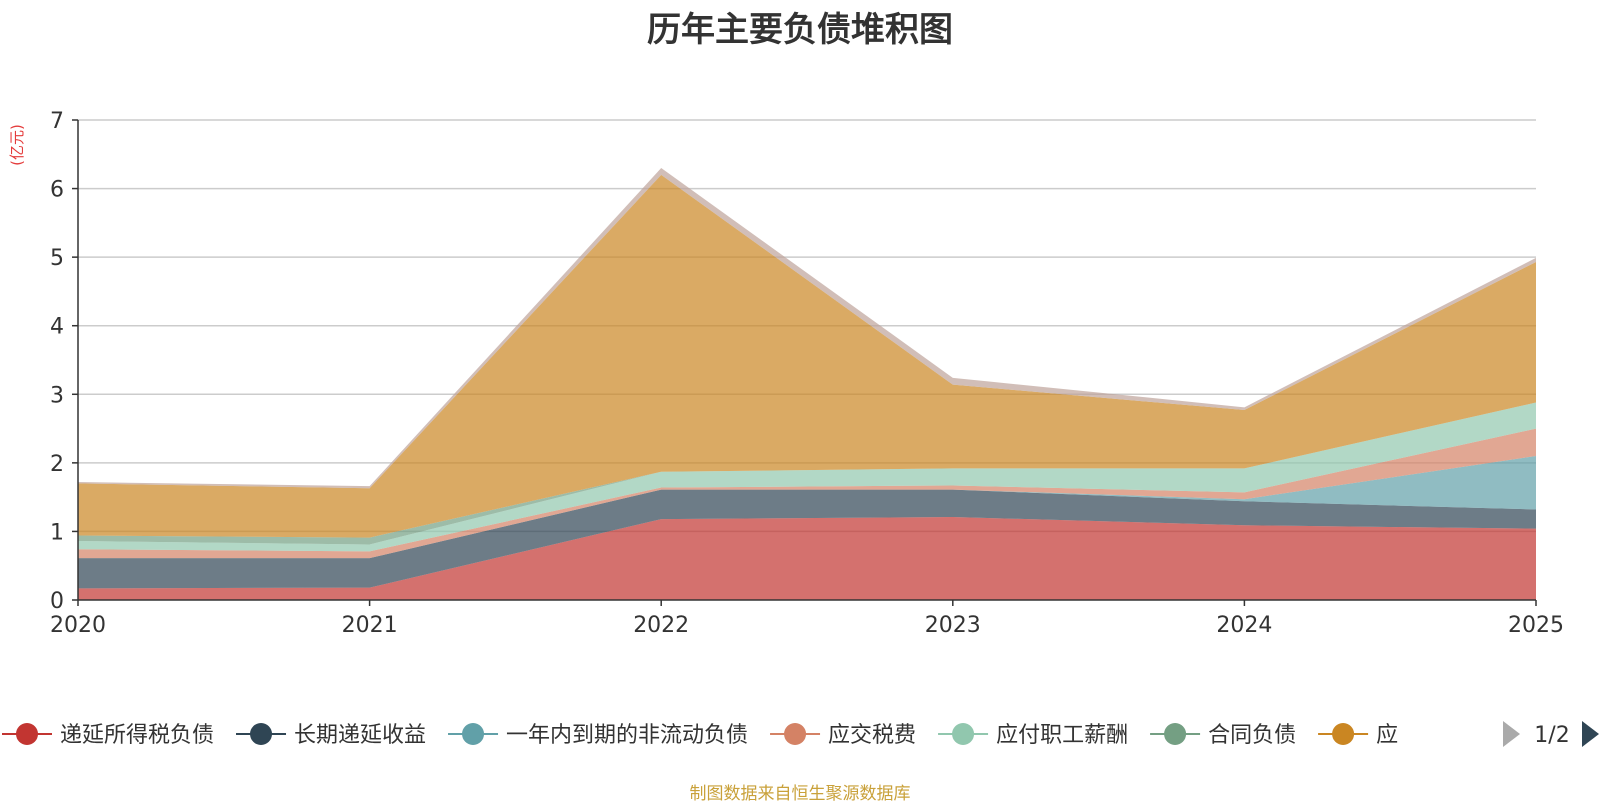 The width and height of the screenshot is (1600, 804). Describe the element at coordinates (370, 625) in the screenshot. I see `x-tick-label: 2021` at that location.